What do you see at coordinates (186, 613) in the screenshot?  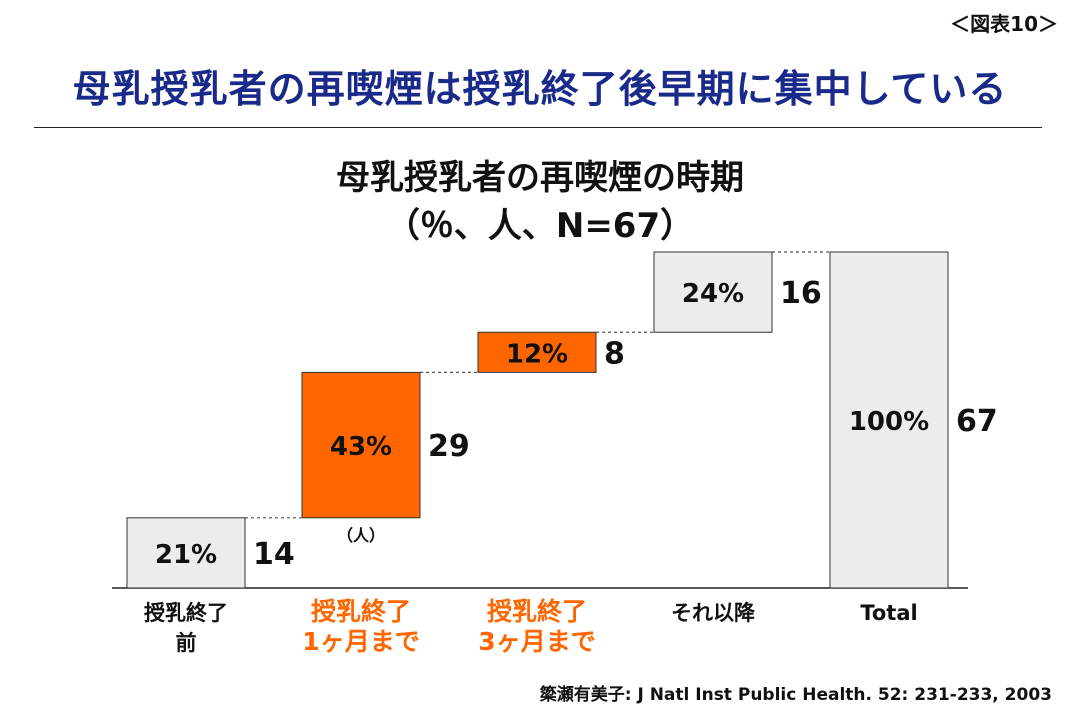 I see `category-label-0-0: 授乳終了` at bounding box center [186, 613].